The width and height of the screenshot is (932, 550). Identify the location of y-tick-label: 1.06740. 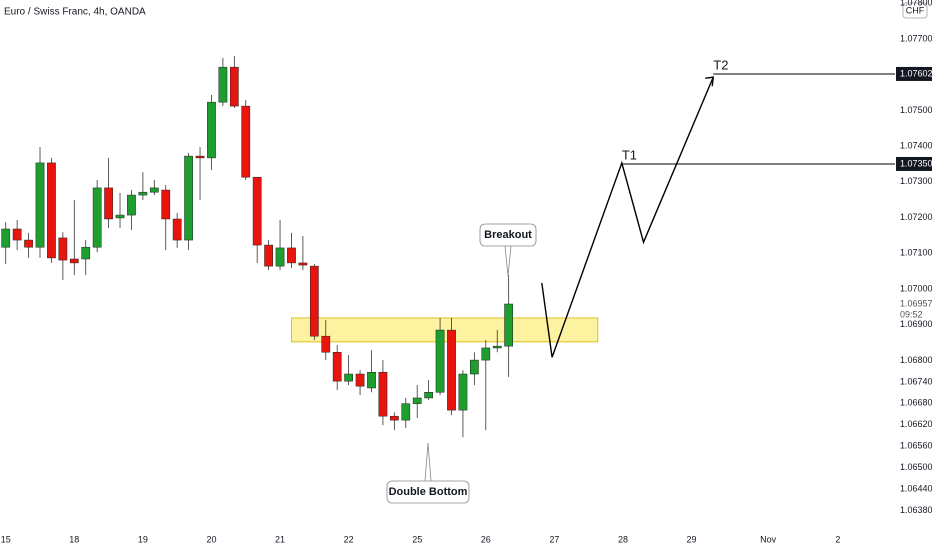
(916, 381).